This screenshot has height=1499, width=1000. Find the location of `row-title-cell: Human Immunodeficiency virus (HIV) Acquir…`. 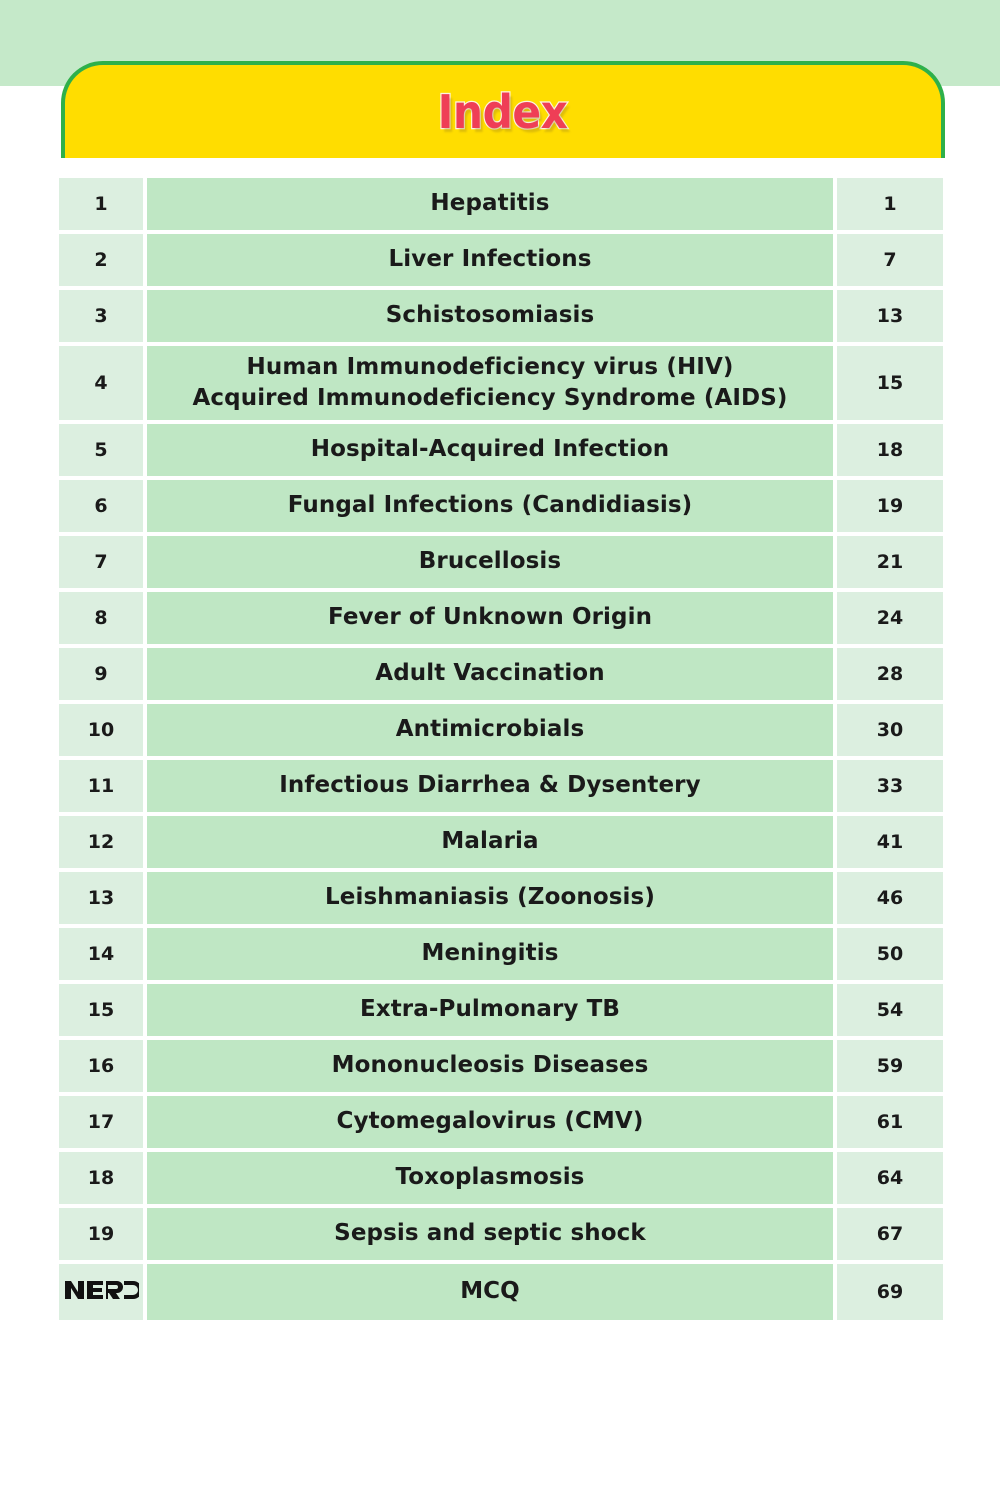

row-title-cell: Human Immunodeficiency virus (HIV) Acquir… is located at coordinates (492, 385).